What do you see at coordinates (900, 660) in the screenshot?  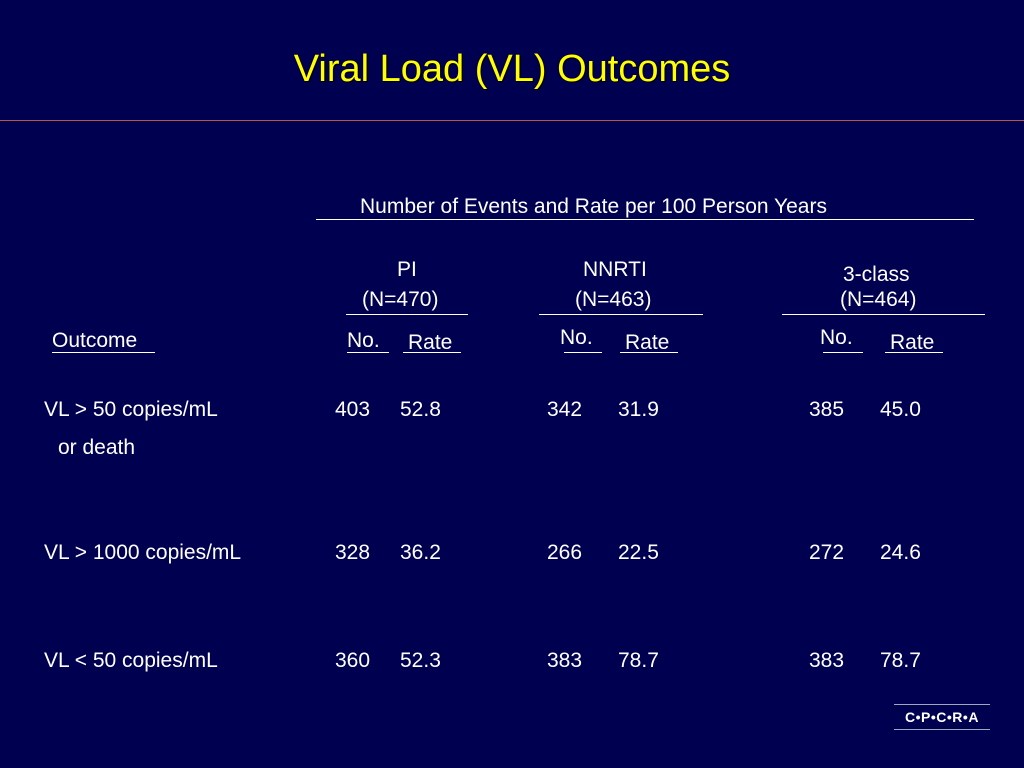 I see `cell-3class-rate: 78.7` at bounding box center [900, 660].